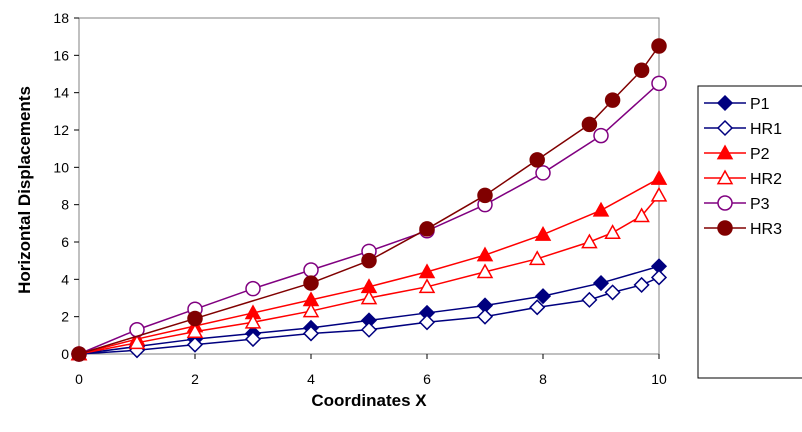 Image resolution: width=802 pixels, height=432 pixels. I want to click on y-tick-label: 8, so click(65, 205).